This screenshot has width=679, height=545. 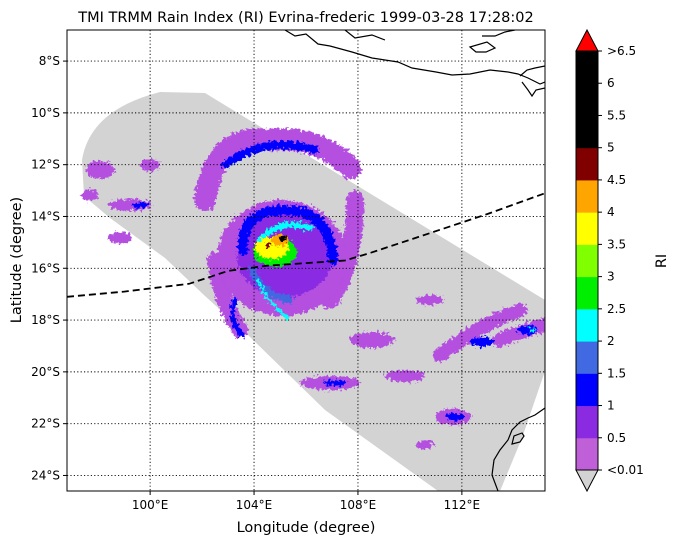 What do you see at coordinates (45, 113) in the screenshot?
I see `y-tick-label: 10°S` at bounding box center [45, 113].